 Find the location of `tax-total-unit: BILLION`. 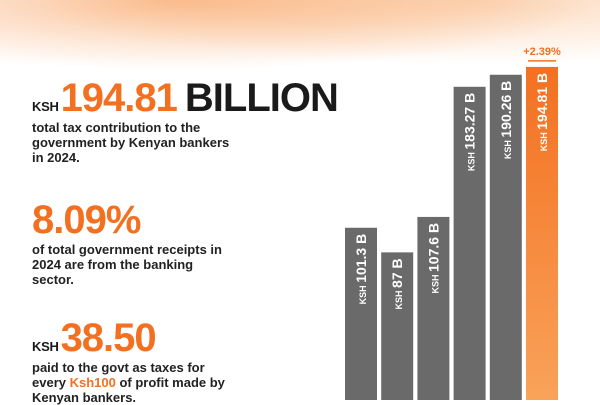

tax-total-unit: BILLION is located at coordinates (261, 98).